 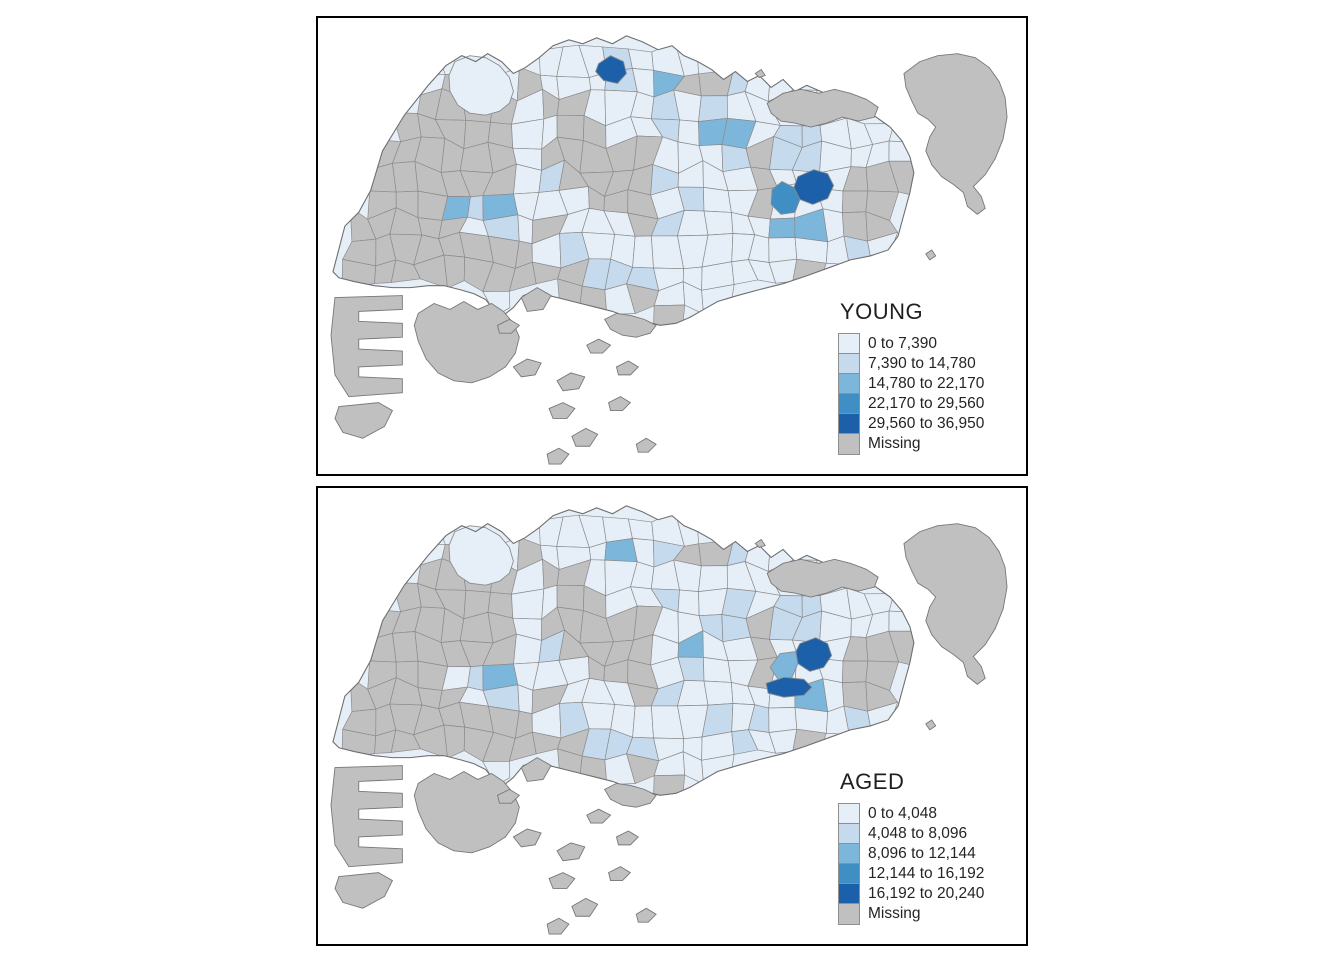 What do you see at coordinates (849, 443) in the screenshot?
I see `legend-swatch-missing` at bounding box center [849, 443].